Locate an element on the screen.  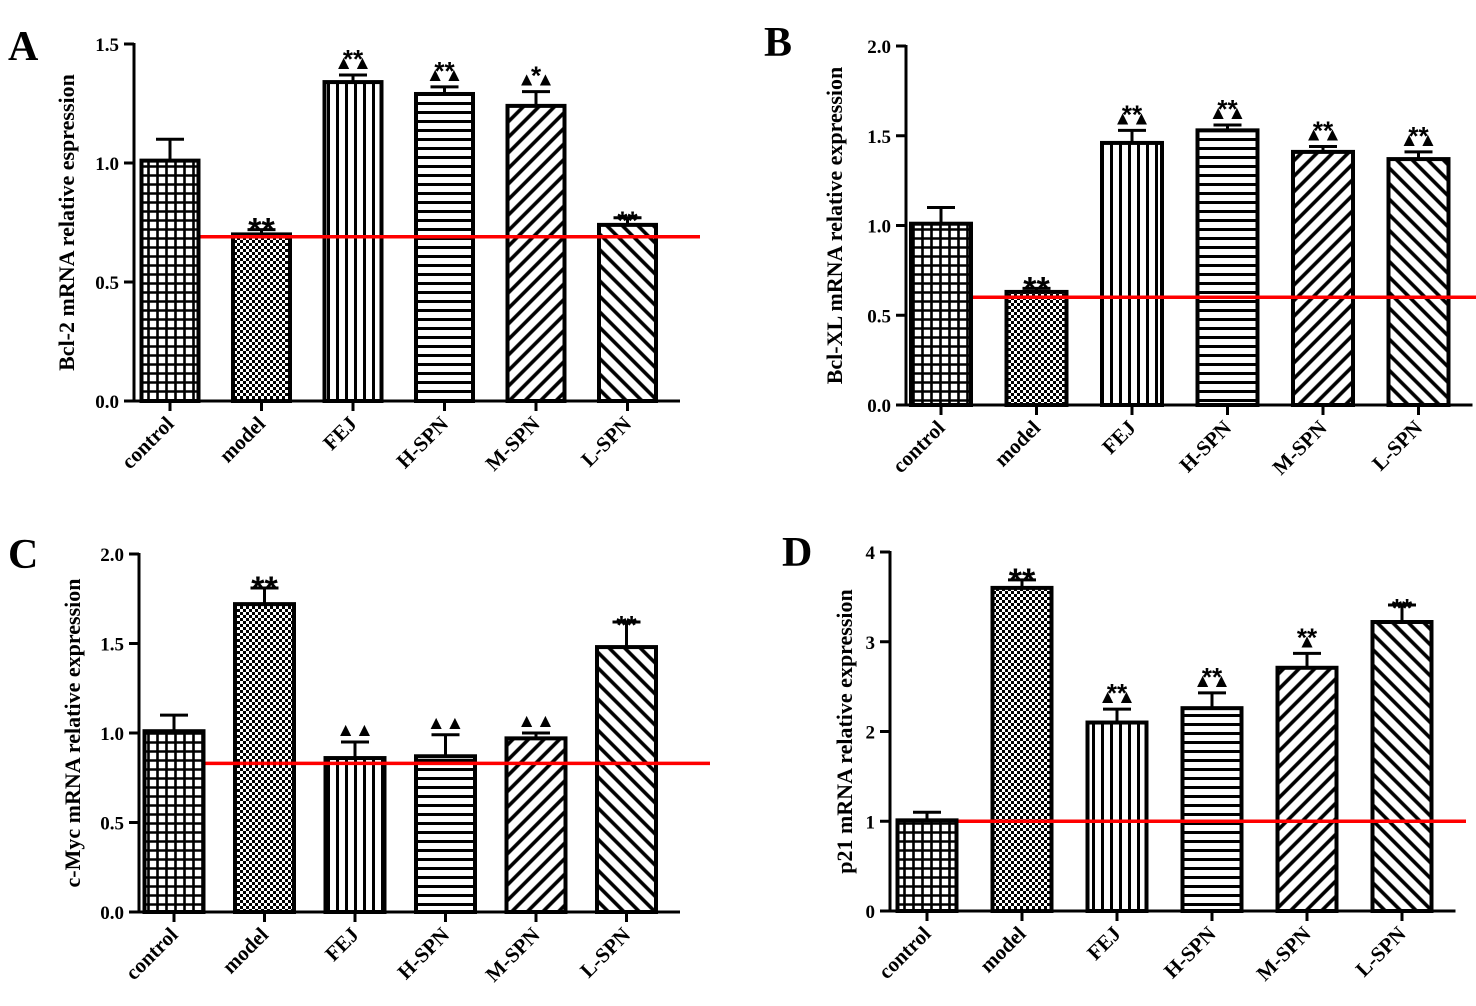
y-tick-label: 0 is located at coordinates (871, 912).